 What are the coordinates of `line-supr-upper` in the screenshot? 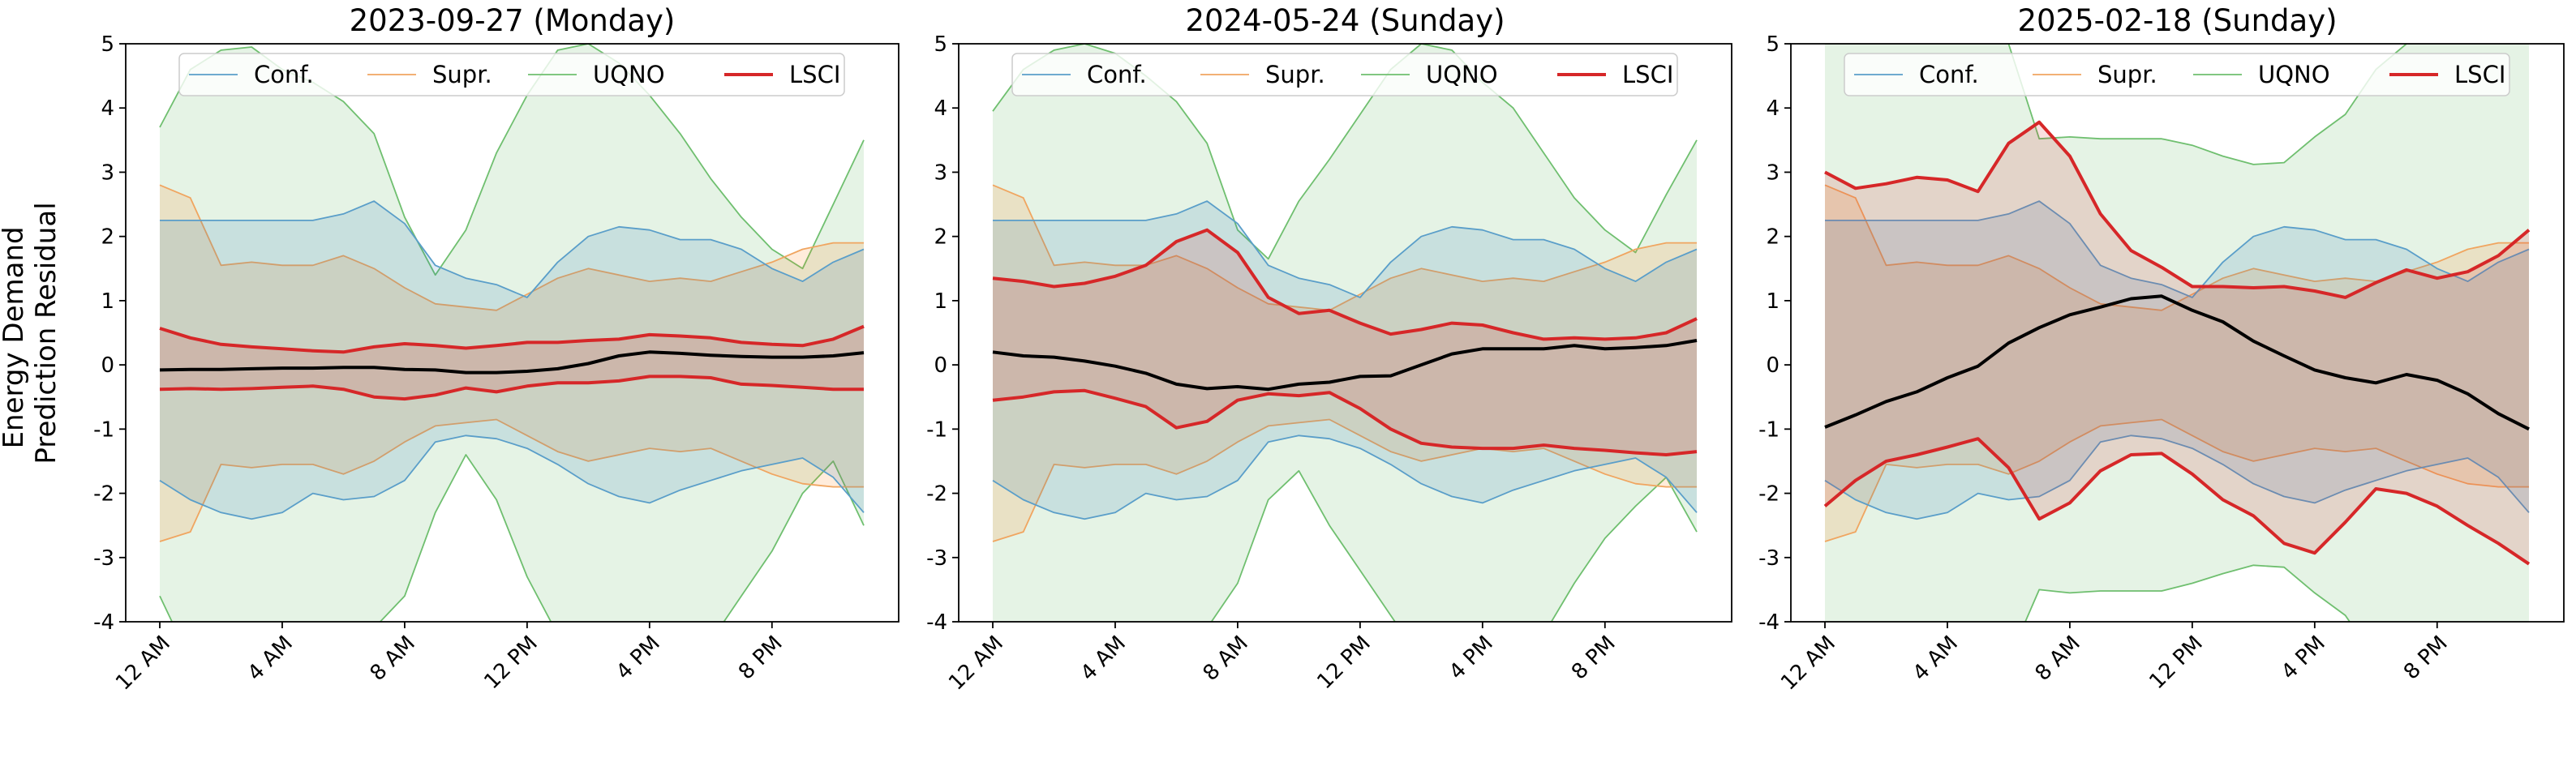 It's located at (1344, 247).